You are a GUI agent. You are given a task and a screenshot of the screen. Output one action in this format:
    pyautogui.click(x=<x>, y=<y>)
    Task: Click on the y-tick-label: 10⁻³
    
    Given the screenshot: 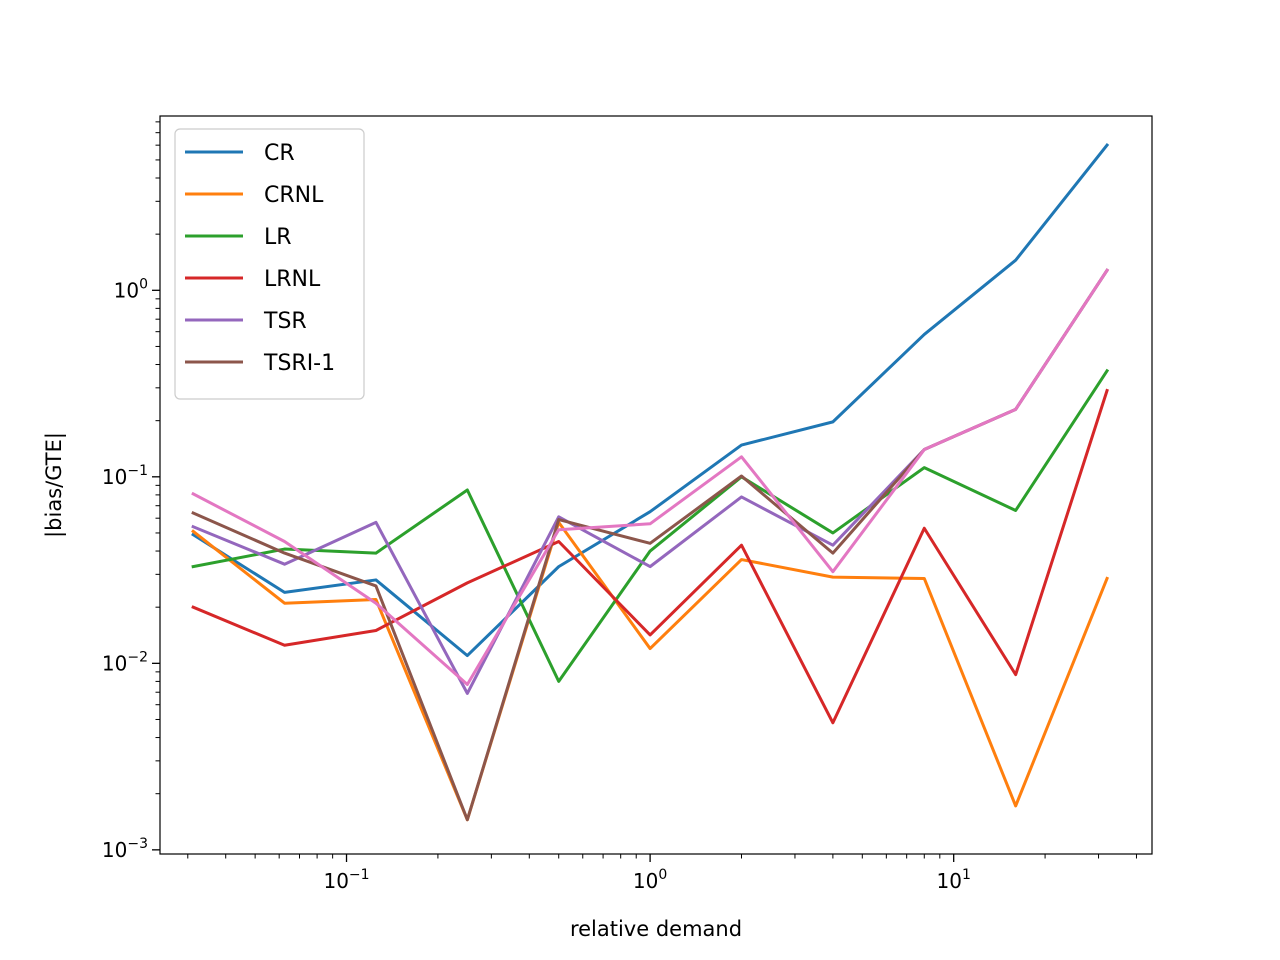 What is the action you would take?
    pyautogui.click(x=125, y=849)
    